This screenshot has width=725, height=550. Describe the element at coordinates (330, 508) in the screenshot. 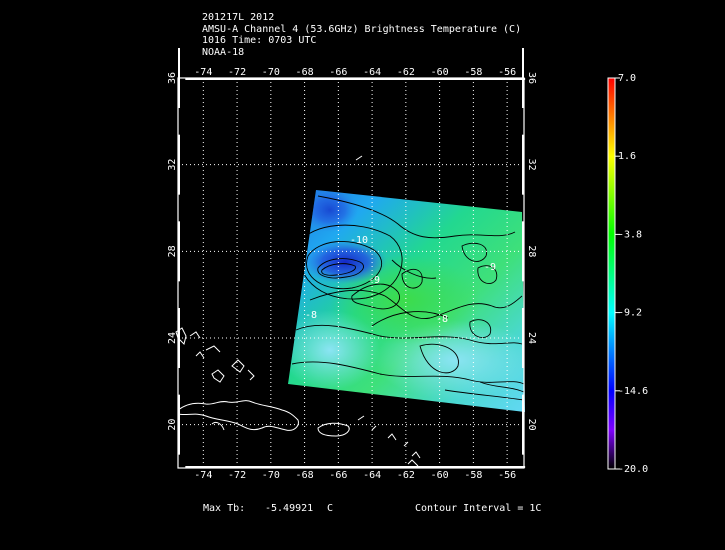

I see `max-tb-unit: C` at that location.